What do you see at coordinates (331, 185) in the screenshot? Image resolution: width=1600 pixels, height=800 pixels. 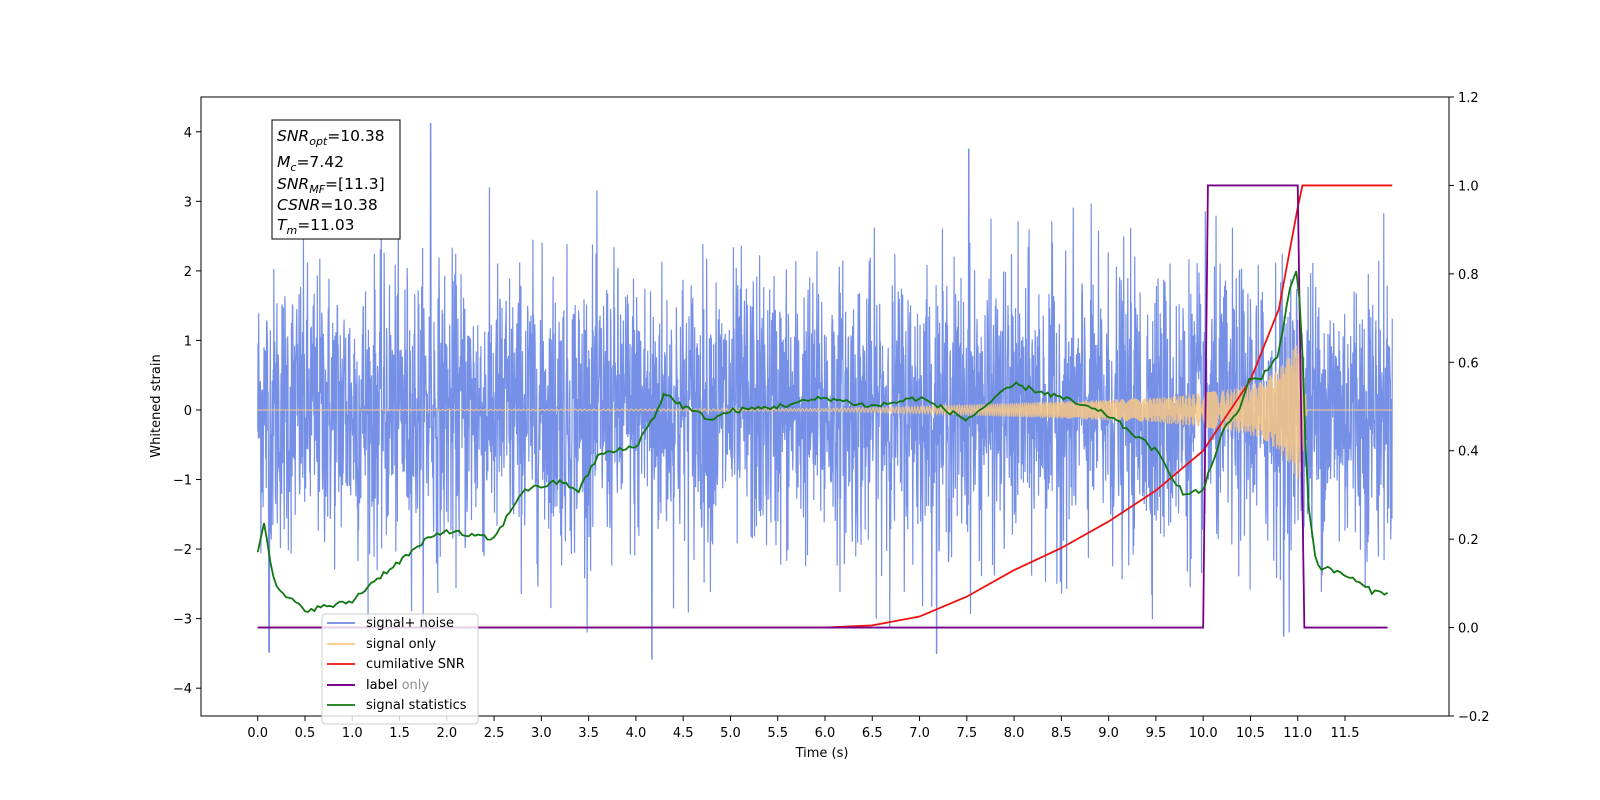 I see `annotation-snr-mf: SNRMF=[11.3]` at bounding box center [331, 185].